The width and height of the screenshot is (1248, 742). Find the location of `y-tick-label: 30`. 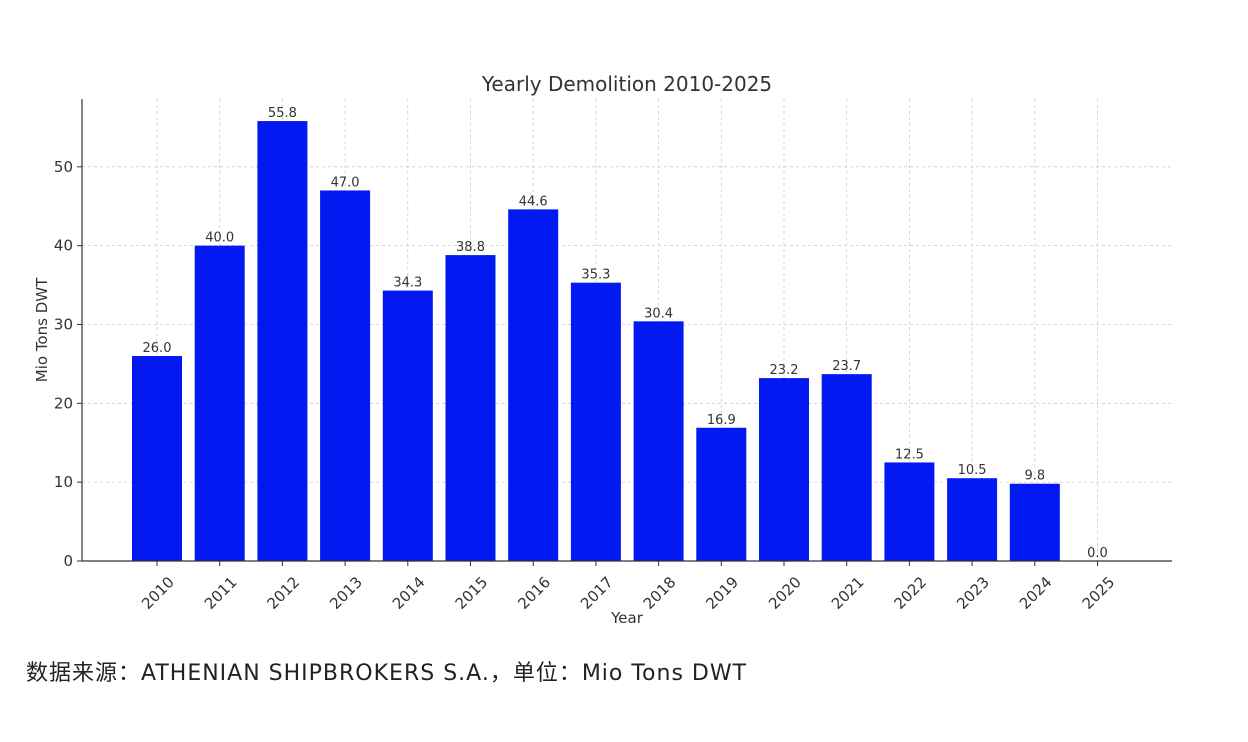

y-tick-label: 30 is located at coordinates (63, 324).